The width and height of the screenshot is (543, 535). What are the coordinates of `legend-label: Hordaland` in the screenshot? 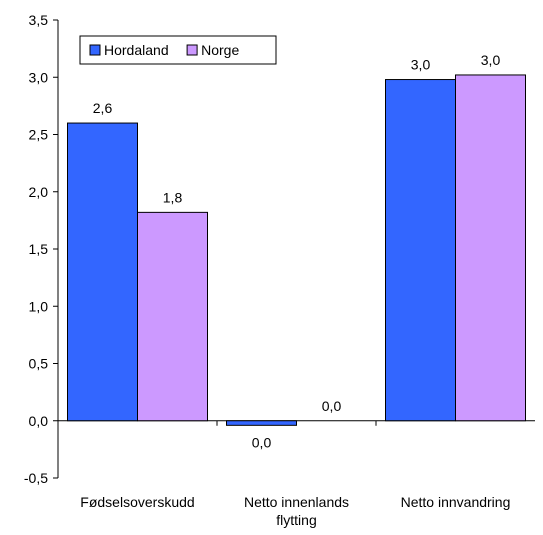 It's located at (136, 50).